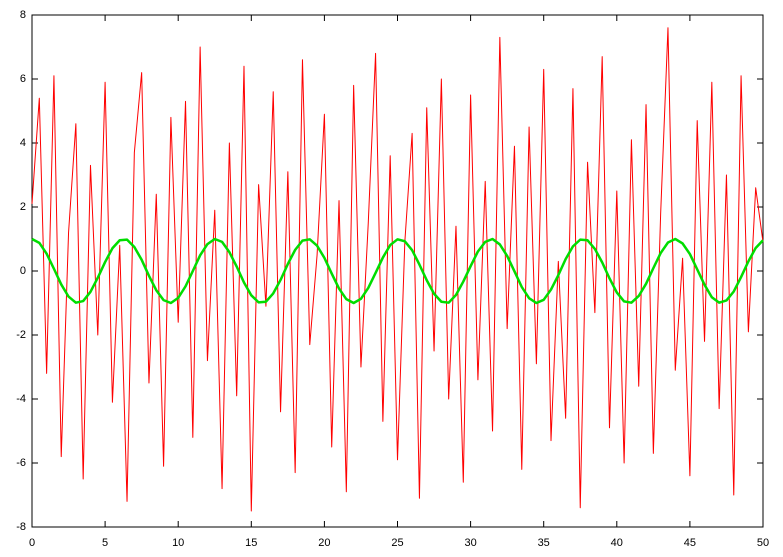 The image size is (783, 557). I want to click on y-tick-label: 6, so click(23, 79).